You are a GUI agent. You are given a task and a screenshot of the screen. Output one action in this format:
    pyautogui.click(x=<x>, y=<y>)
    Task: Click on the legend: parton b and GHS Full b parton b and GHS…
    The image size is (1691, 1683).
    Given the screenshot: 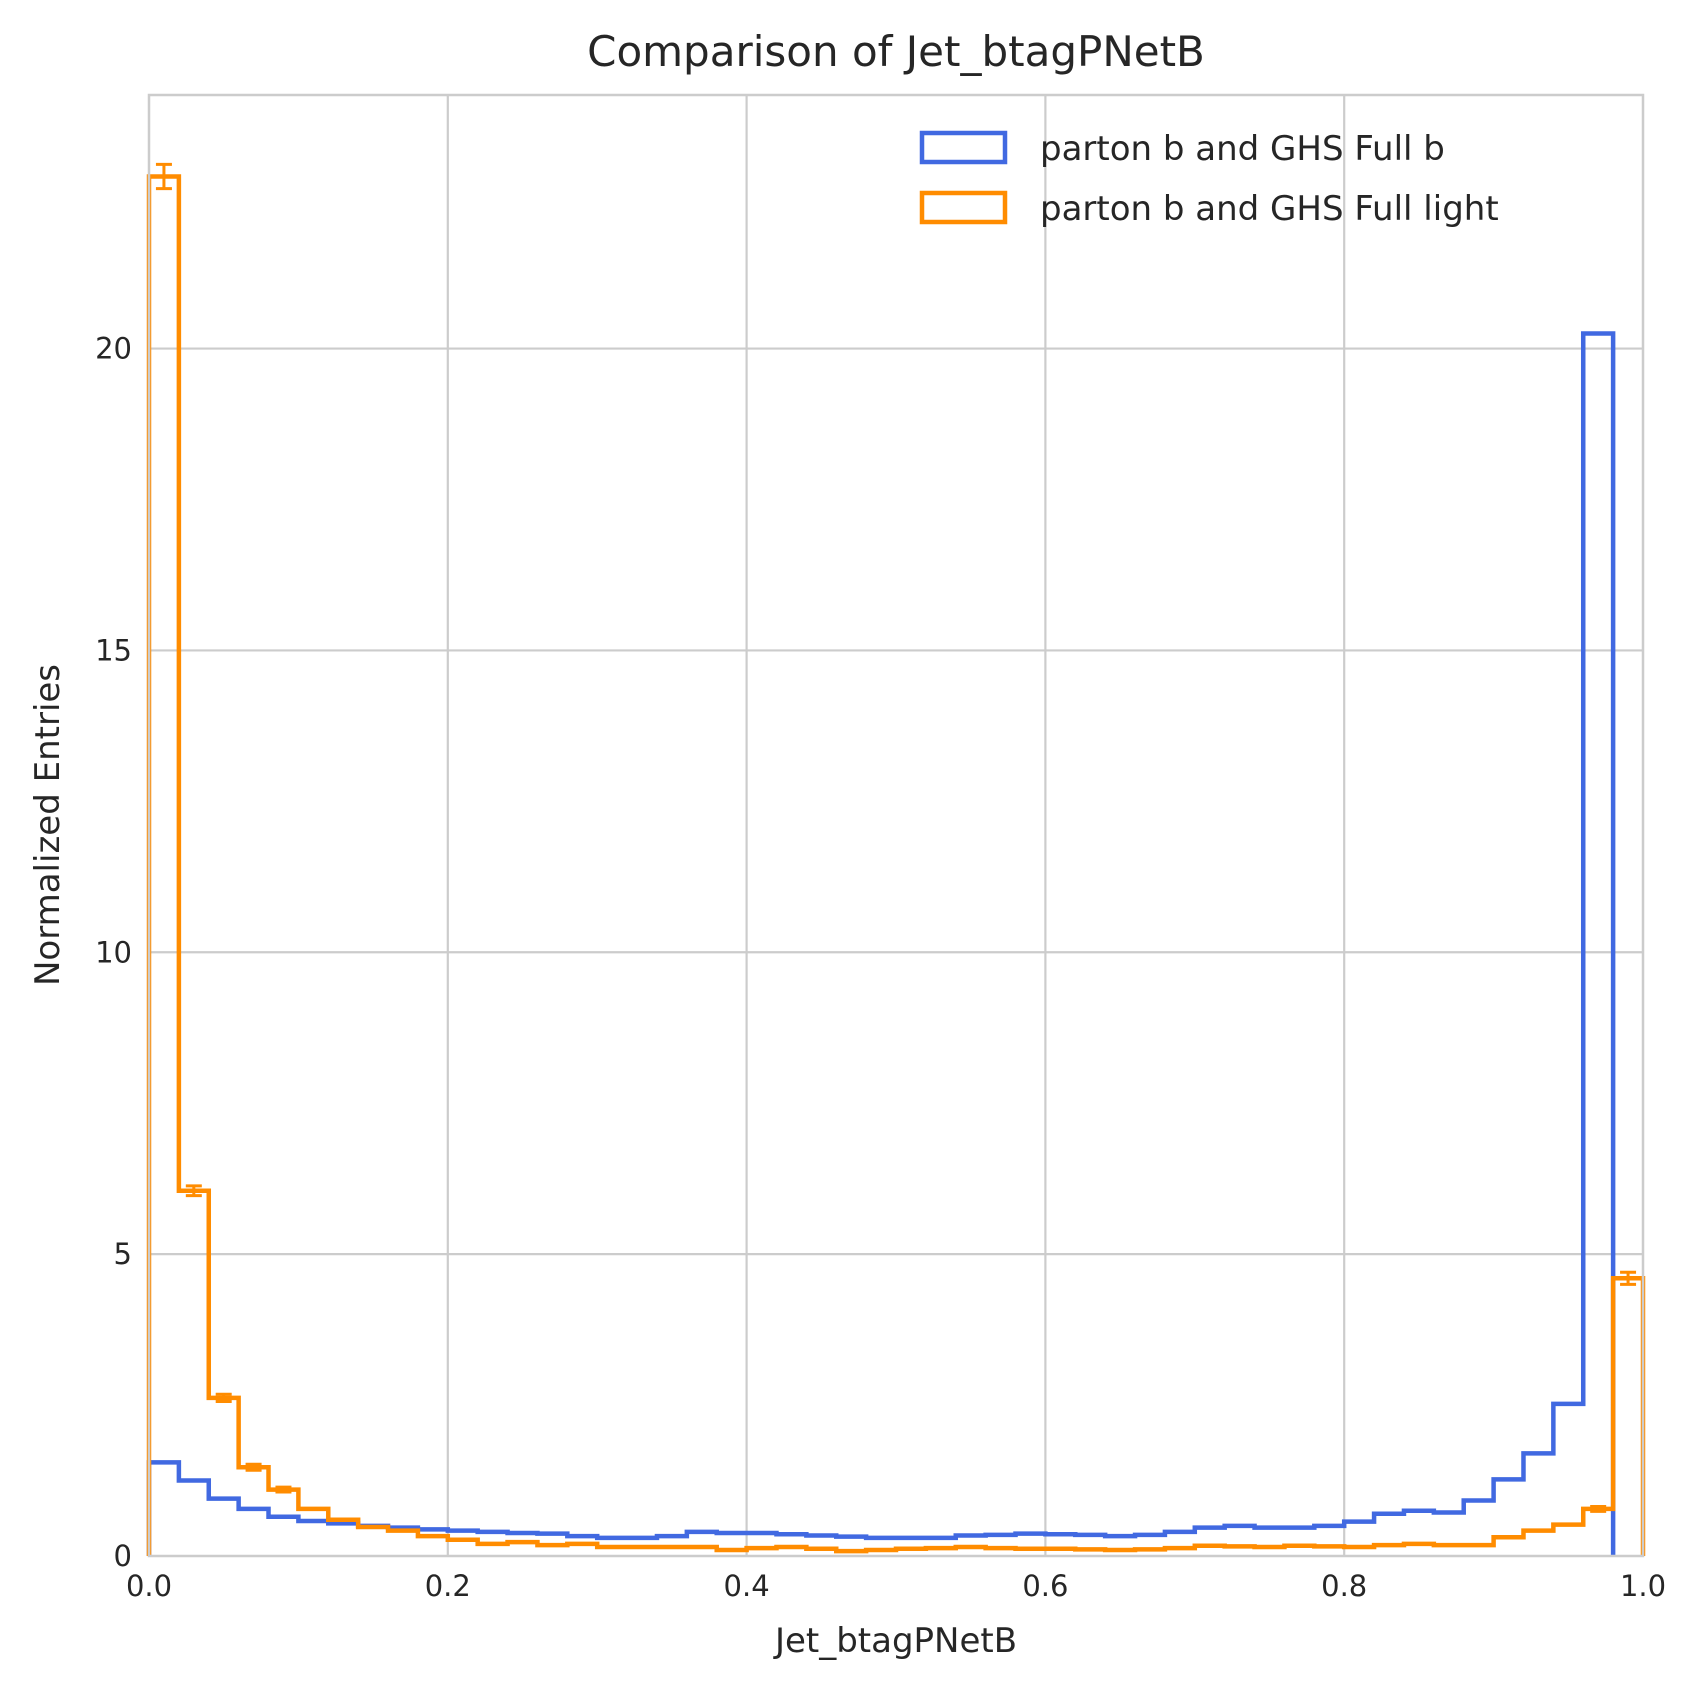 What is the action you would take?
    pyautogui.click(x=1209, y=179)
    